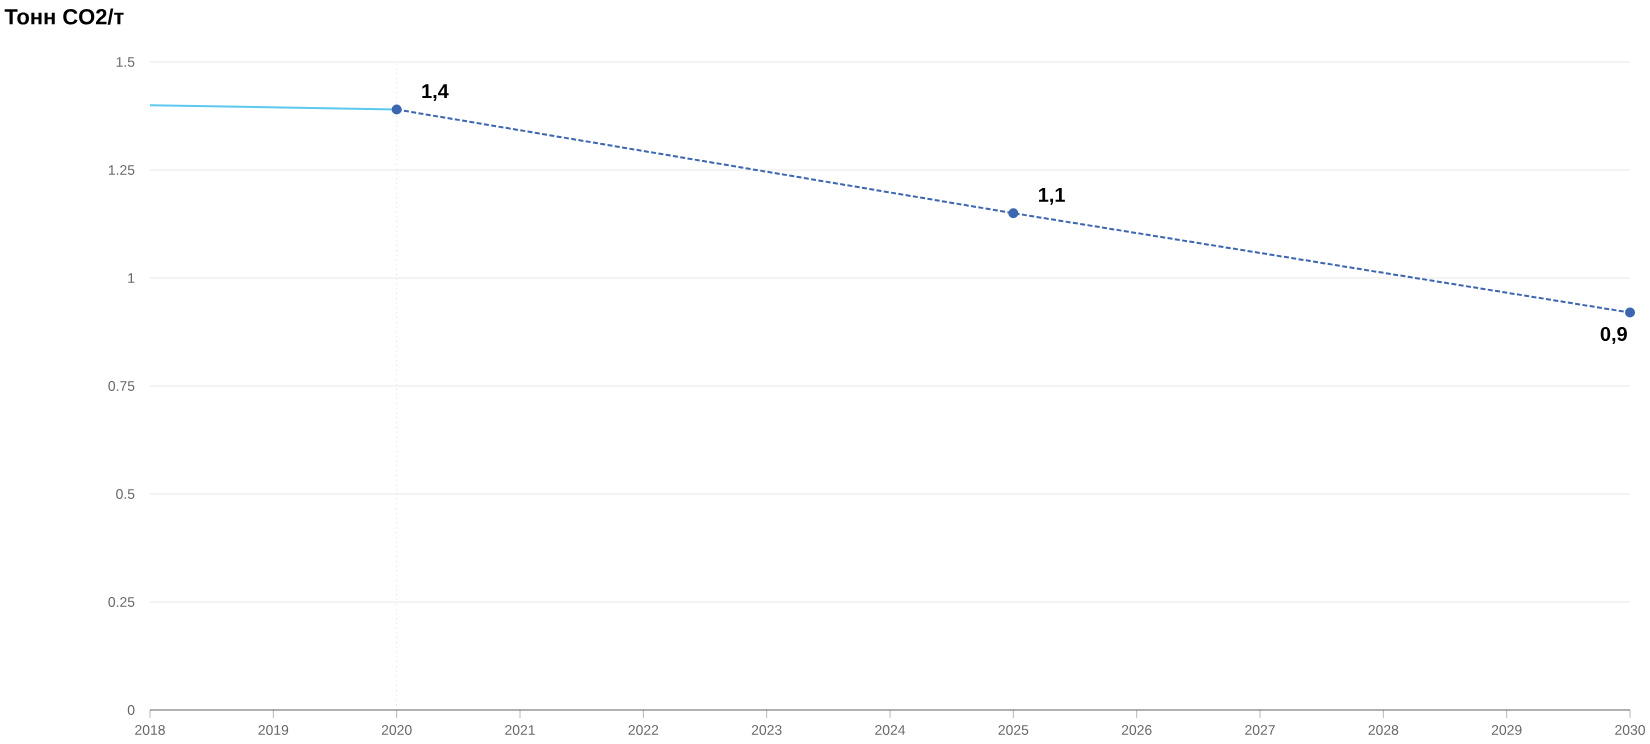 The width and height of the screenshot is (1650, 744). I want to click on data-label: 0,9, so click(1613, 335).